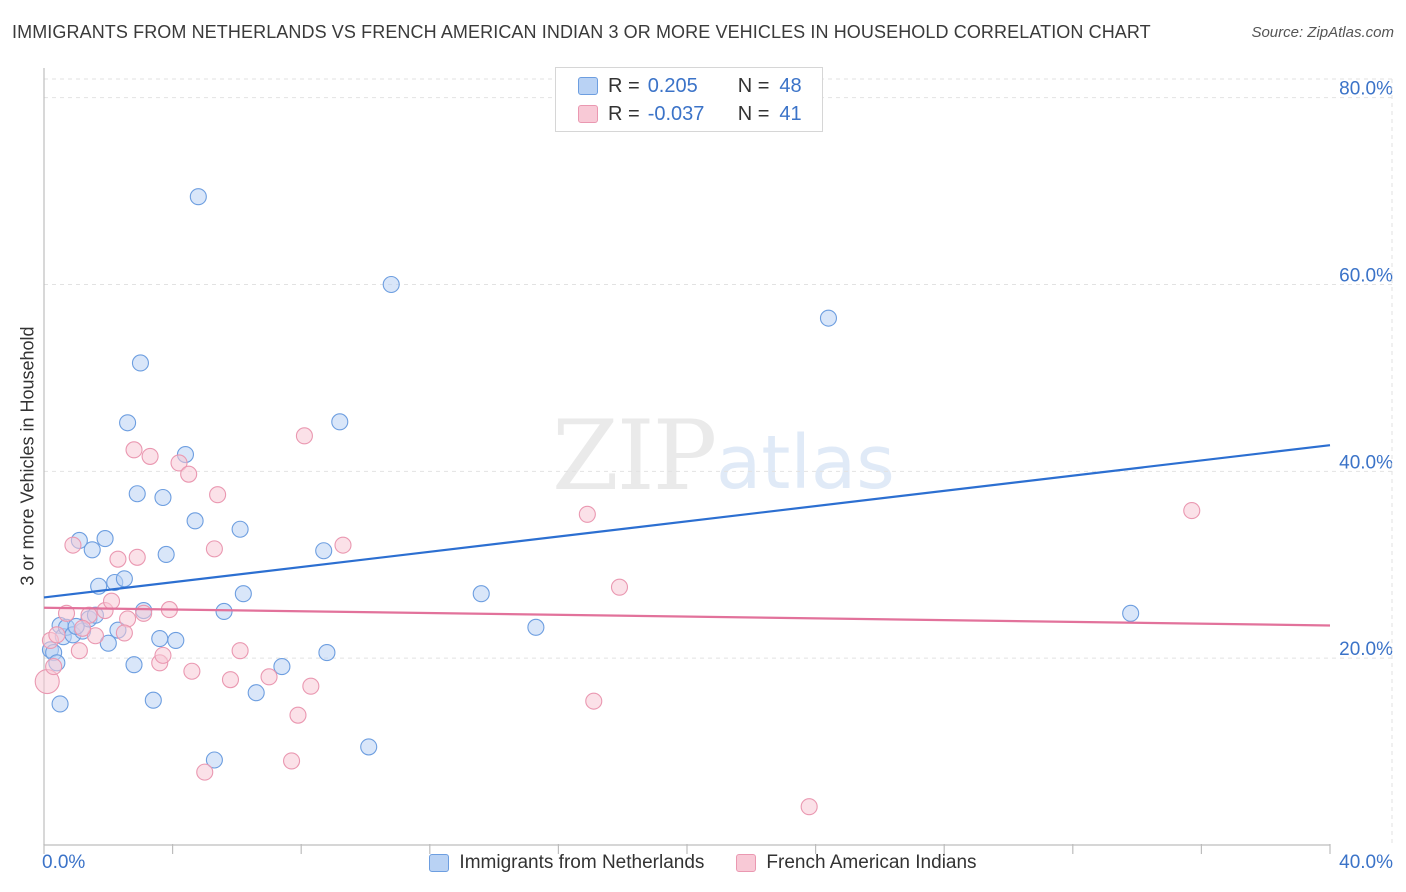  Describe the element at coordinates (676, 113) in the screenshot. I see `r-value-pink: -0.037` at that location.